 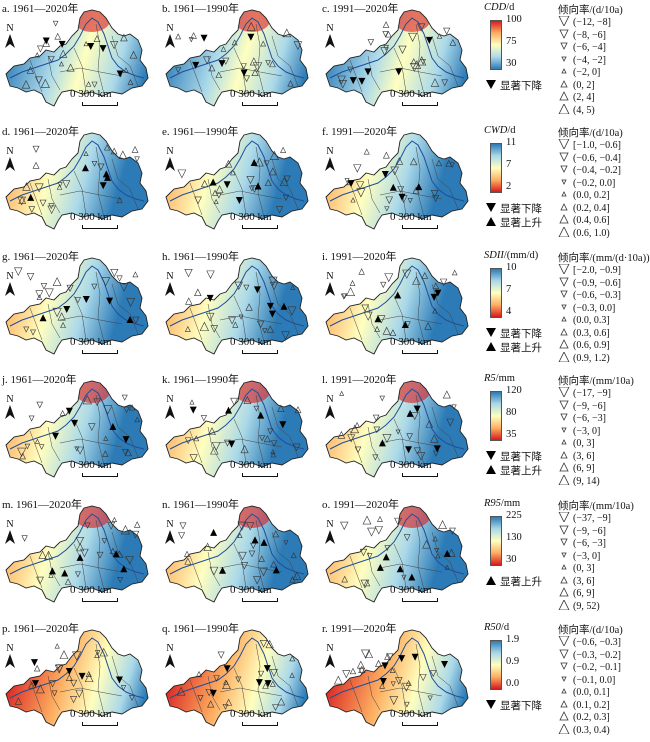 What do you see at coordinates (519, 59) in the screenshot?
I see `colorbar-legend: CDD/d 100 75 30 显著下降` at bounding box center [519, 59].